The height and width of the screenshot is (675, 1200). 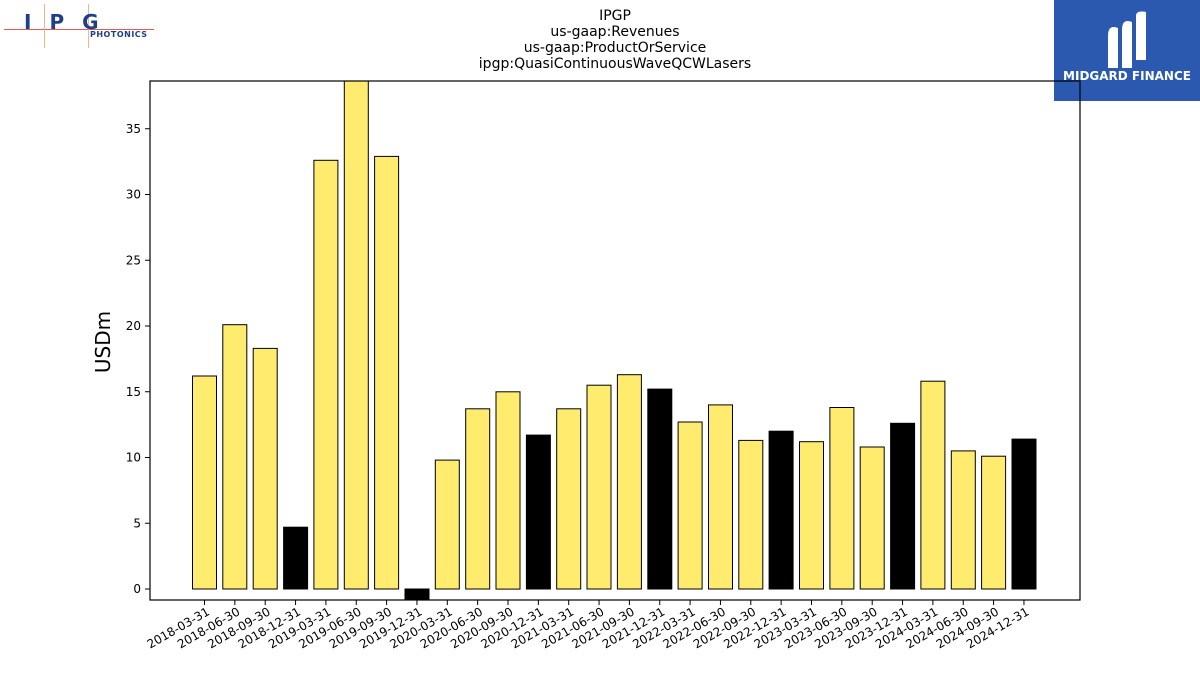 I want to click on midgard-finance-logo: MIDGARD FINANCE, so click(x=1127, y=50).